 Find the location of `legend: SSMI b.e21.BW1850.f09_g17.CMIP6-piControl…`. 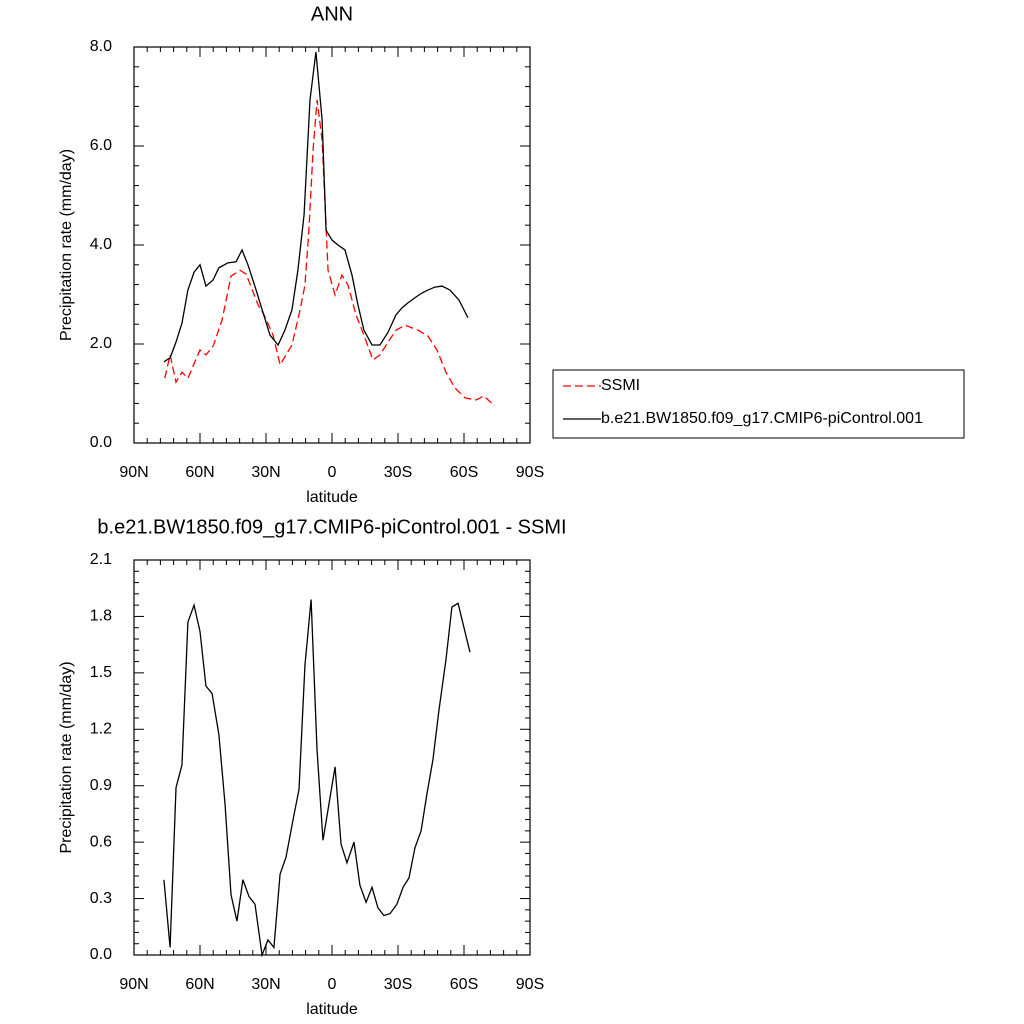

legend: SSMI b.e21.BW1850.f09_g17.CMIP6-piControl… is located at coordinates (758, 404).